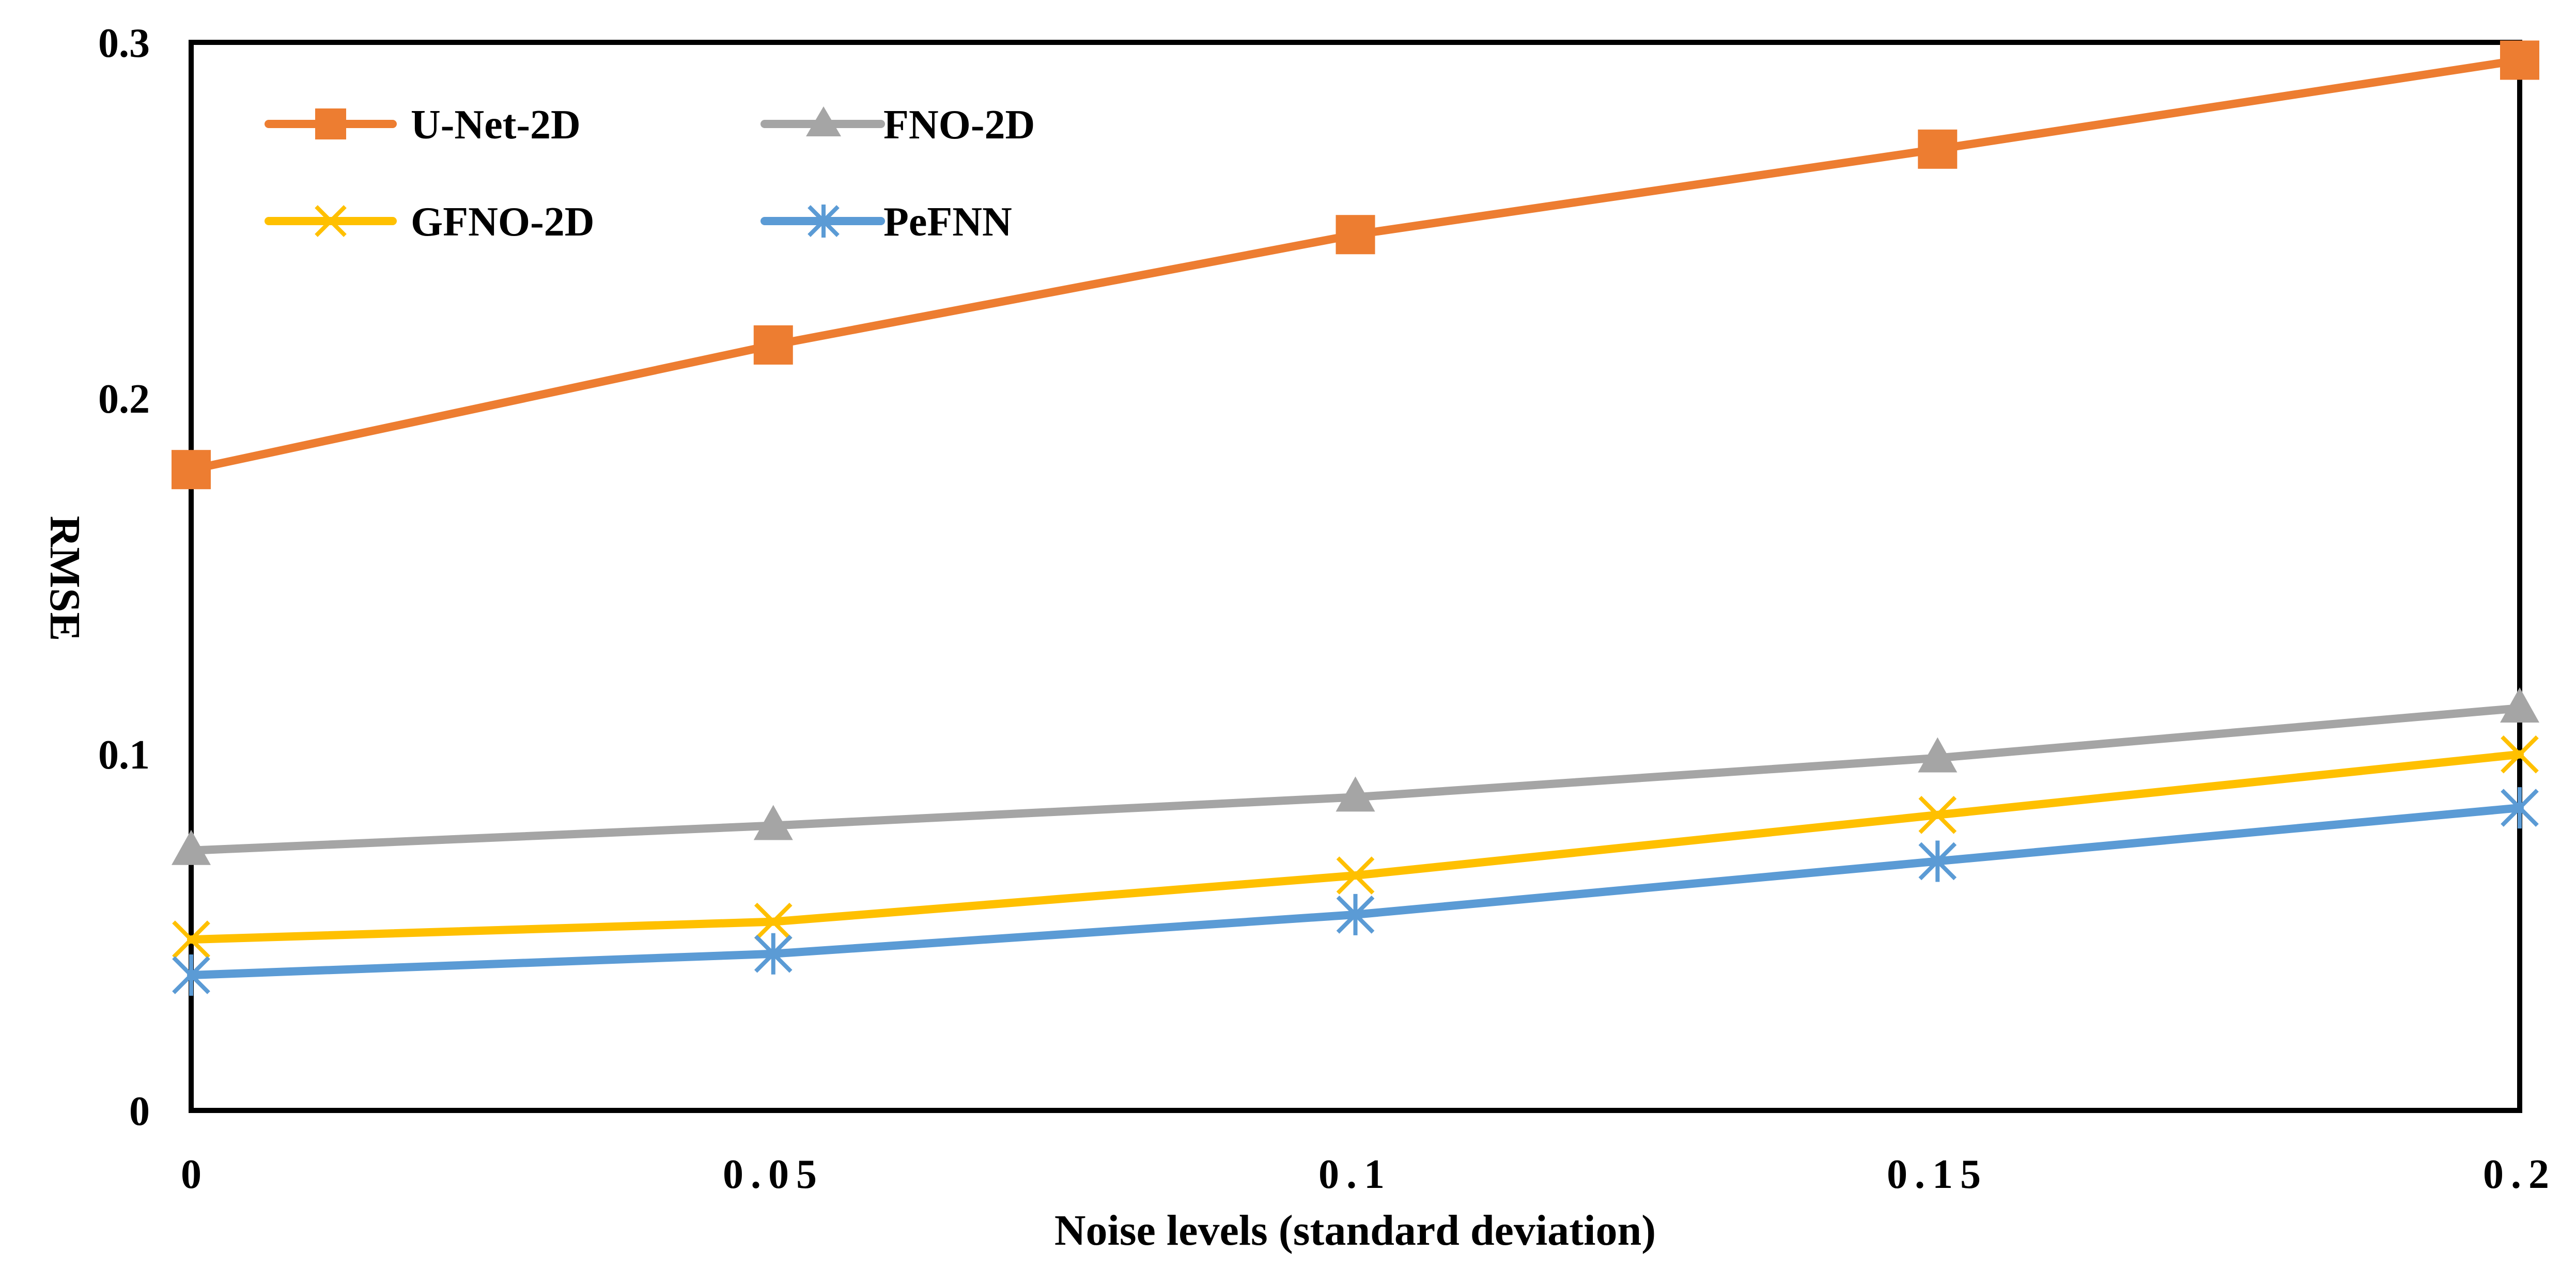  I want to click on legend-marker-pefnn, so click(824, 222).